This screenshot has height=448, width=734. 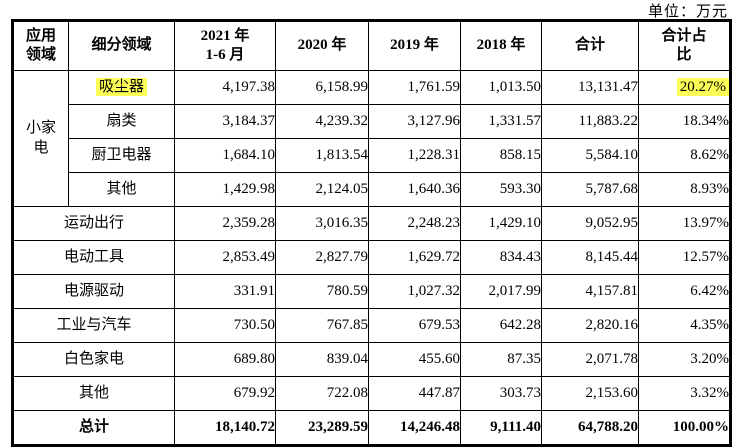 What do you see at coordinates (93, 428) in the screenshot?
I see `cell-total-label: 总计` at bounding box center [93, 428].